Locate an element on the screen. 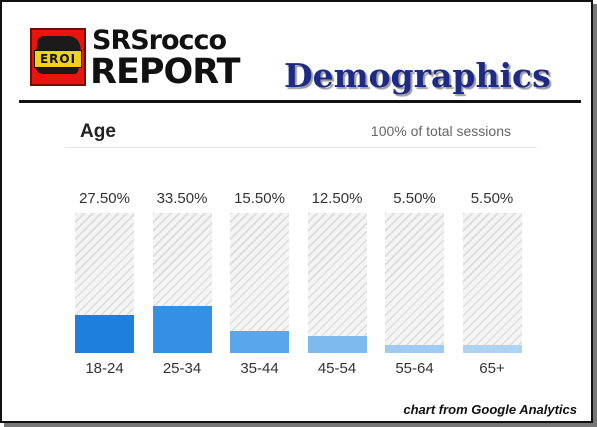 This screenshot has width=597, height=427. brand-logo: EROI is located at coordinates (58, 57).